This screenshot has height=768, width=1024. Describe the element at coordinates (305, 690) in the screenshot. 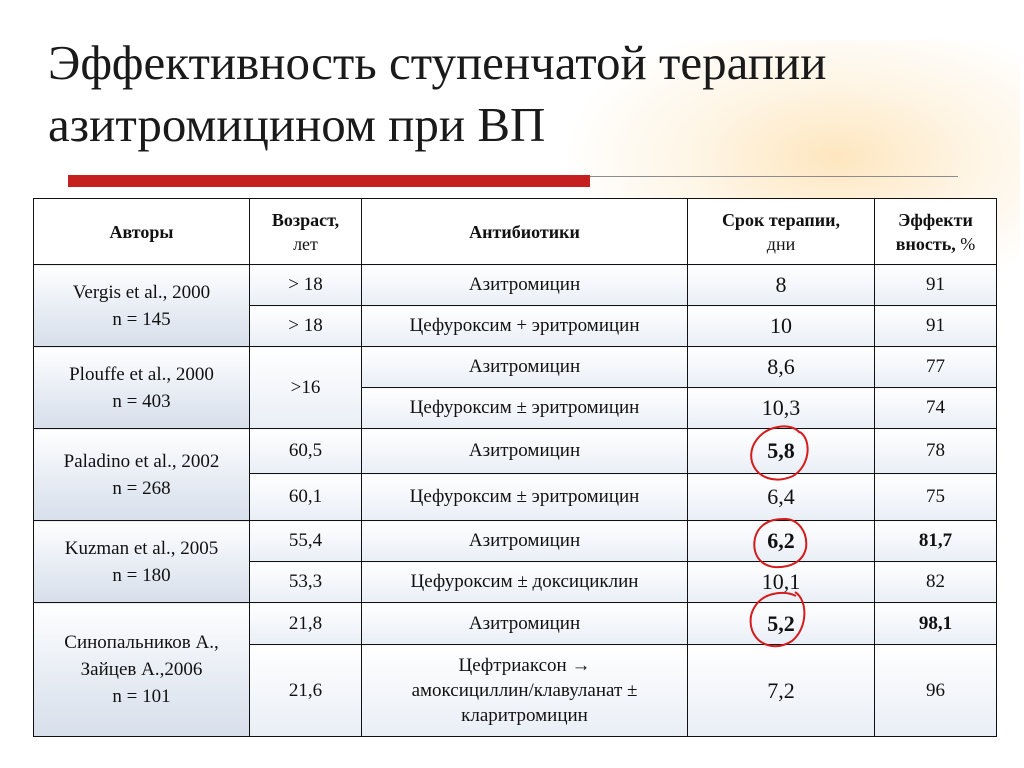

I see `age-cell: 21,6` at that location.